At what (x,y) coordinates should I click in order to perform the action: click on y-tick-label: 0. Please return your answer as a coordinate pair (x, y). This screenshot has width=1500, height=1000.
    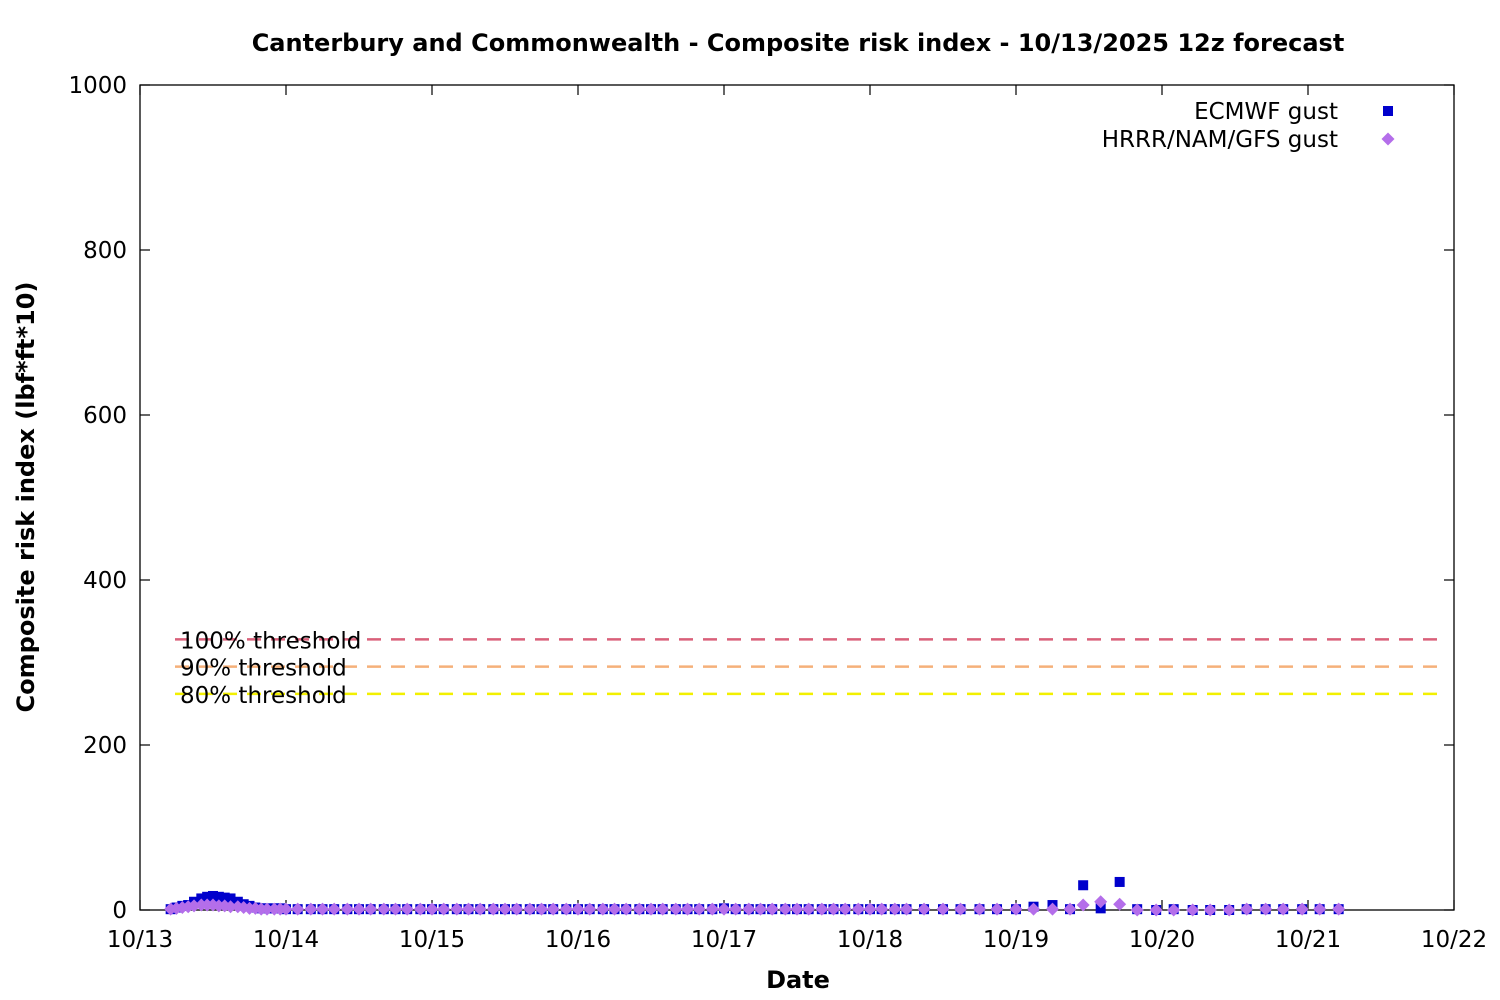
    Looking at the image, I should click on (119, 911).